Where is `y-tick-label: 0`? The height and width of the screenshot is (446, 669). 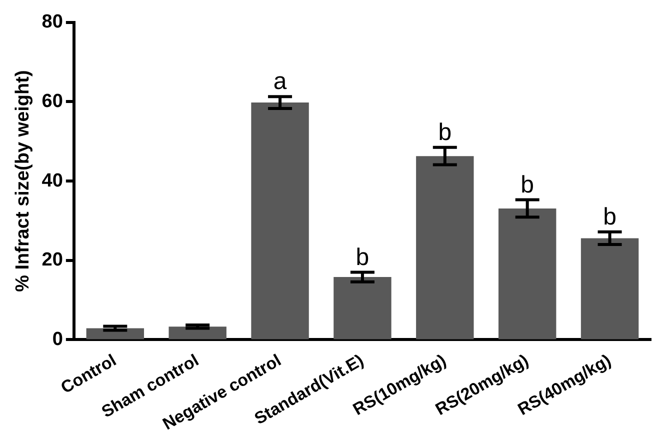 y-tick-label: 0 is located at coordinates (57, 339).